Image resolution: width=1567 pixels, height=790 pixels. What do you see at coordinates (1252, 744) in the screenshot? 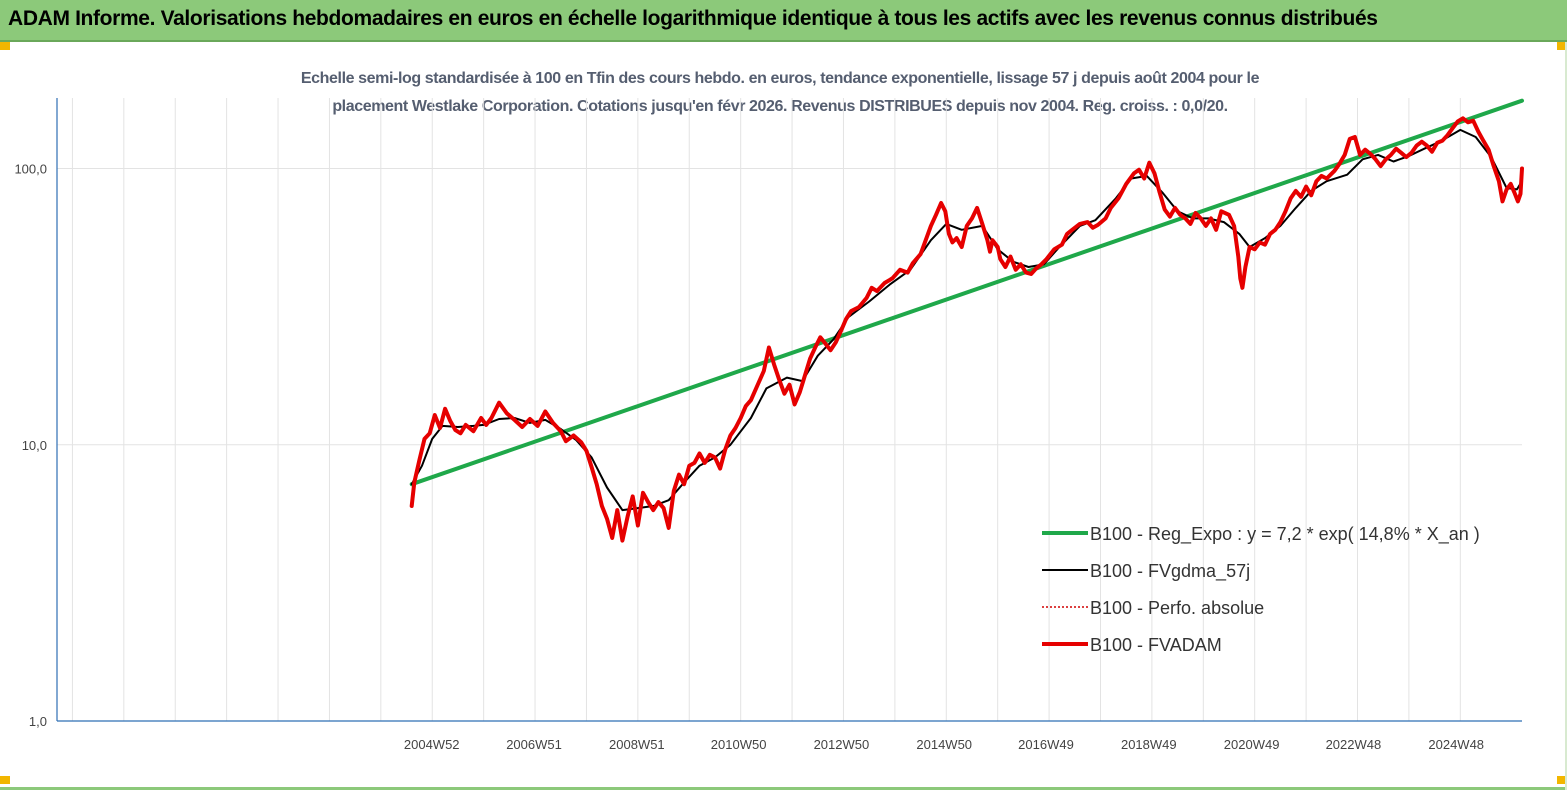
I see `x-tick-label: 2020W49` at bounding box center [1252, 744].